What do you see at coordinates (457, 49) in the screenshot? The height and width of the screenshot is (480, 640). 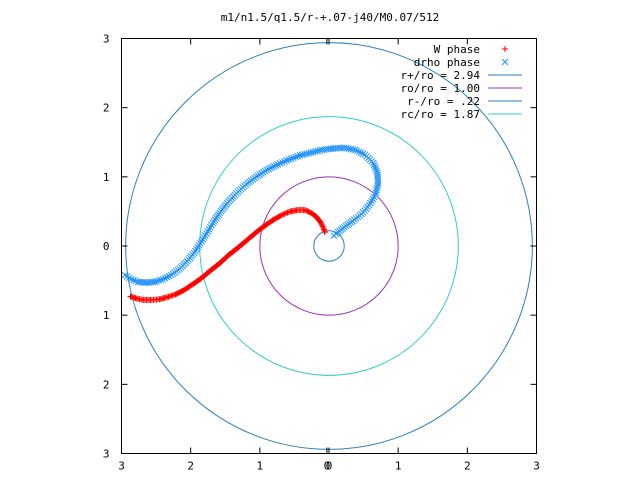 I see `legend-label: W phase` at bounding box center [457, 49].